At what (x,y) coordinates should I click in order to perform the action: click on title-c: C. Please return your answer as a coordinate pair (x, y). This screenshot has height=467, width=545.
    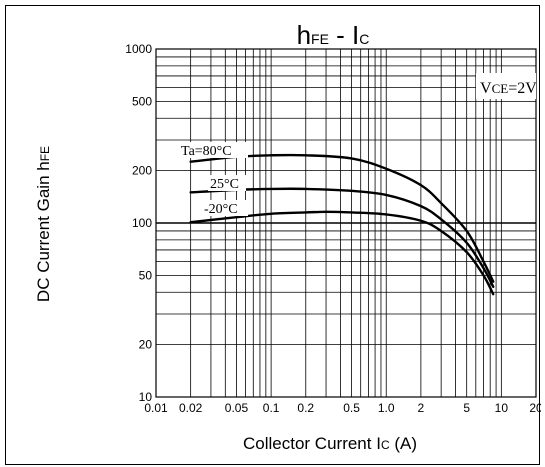
    Looking at the image, I should click on (364, 39).